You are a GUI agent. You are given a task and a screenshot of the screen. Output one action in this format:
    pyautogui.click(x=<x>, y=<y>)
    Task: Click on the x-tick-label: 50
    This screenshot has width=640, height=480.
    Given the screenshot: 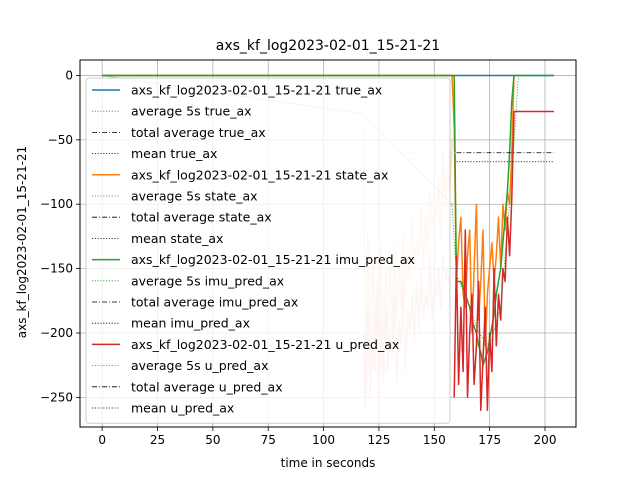 What is the action you would take?
    pyautogui.click(x=212, y=440)
    